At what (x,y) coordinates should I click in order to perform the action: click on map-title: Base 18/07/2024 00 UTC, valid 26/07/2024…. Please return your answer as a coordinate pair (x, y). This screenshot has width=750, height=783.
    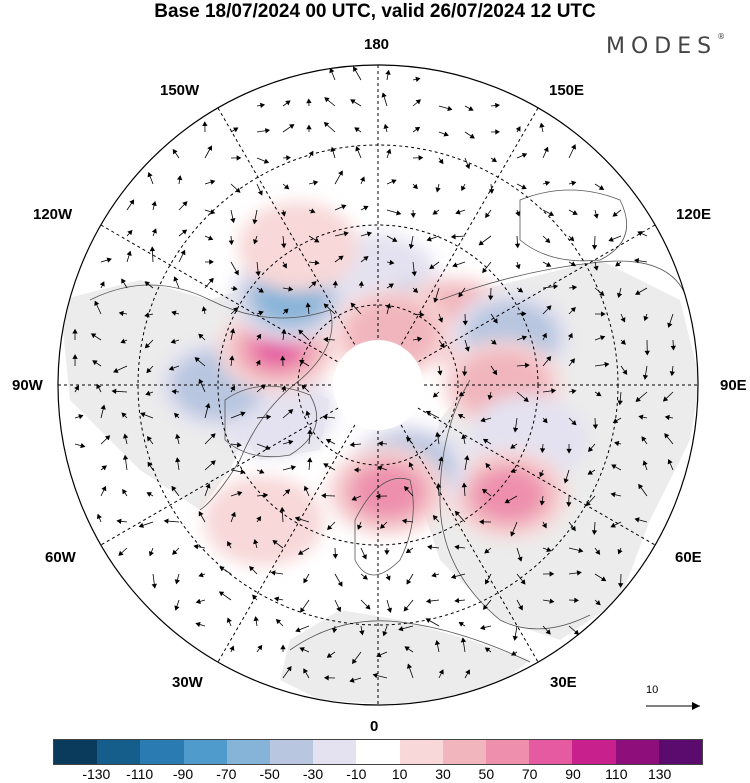
    Looking at the image, I should click on (375, 11).